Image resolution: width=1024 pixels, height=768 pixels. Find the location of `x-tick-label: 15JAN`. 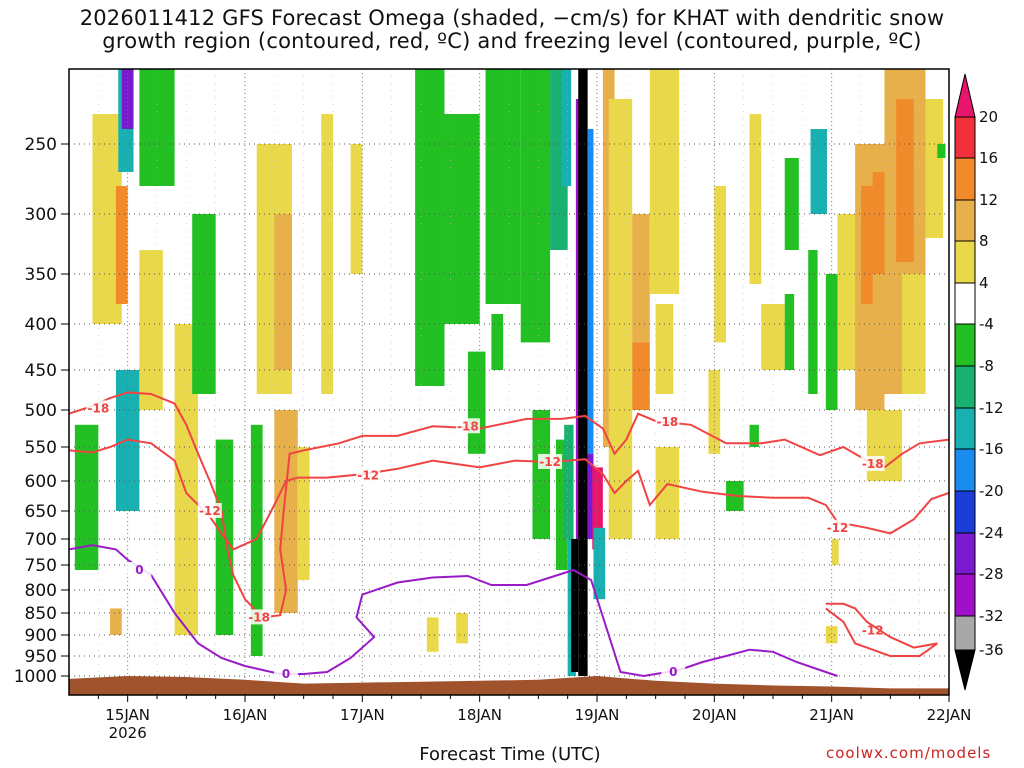

x-tick-label: 15JAN is located at coordinates (127, 715).